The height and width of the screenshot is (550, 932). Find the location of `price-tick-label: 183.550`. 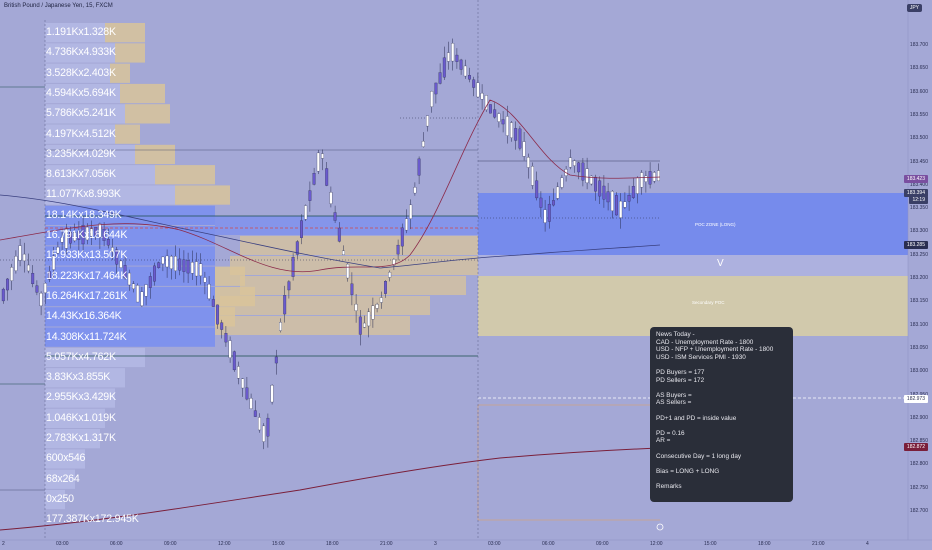

price-tick-label: 183.550 is located at coordinates (918, 114).